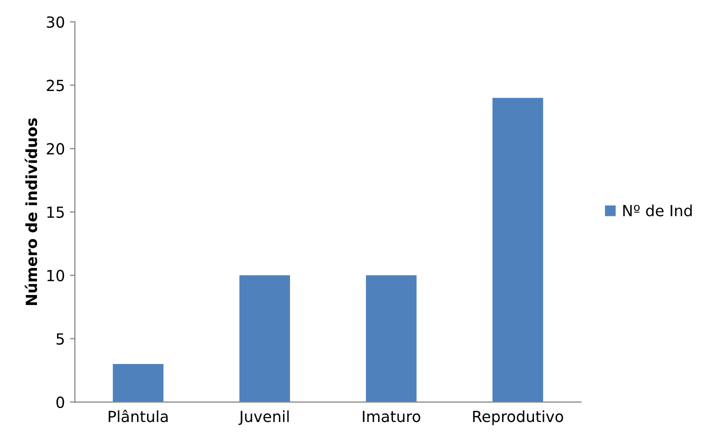 This screenshot has width=713, height=437. Describe the element at coordinates (31, 211) in the screenshot. I see `y-axis-title: Número de indivíduos` at that location.